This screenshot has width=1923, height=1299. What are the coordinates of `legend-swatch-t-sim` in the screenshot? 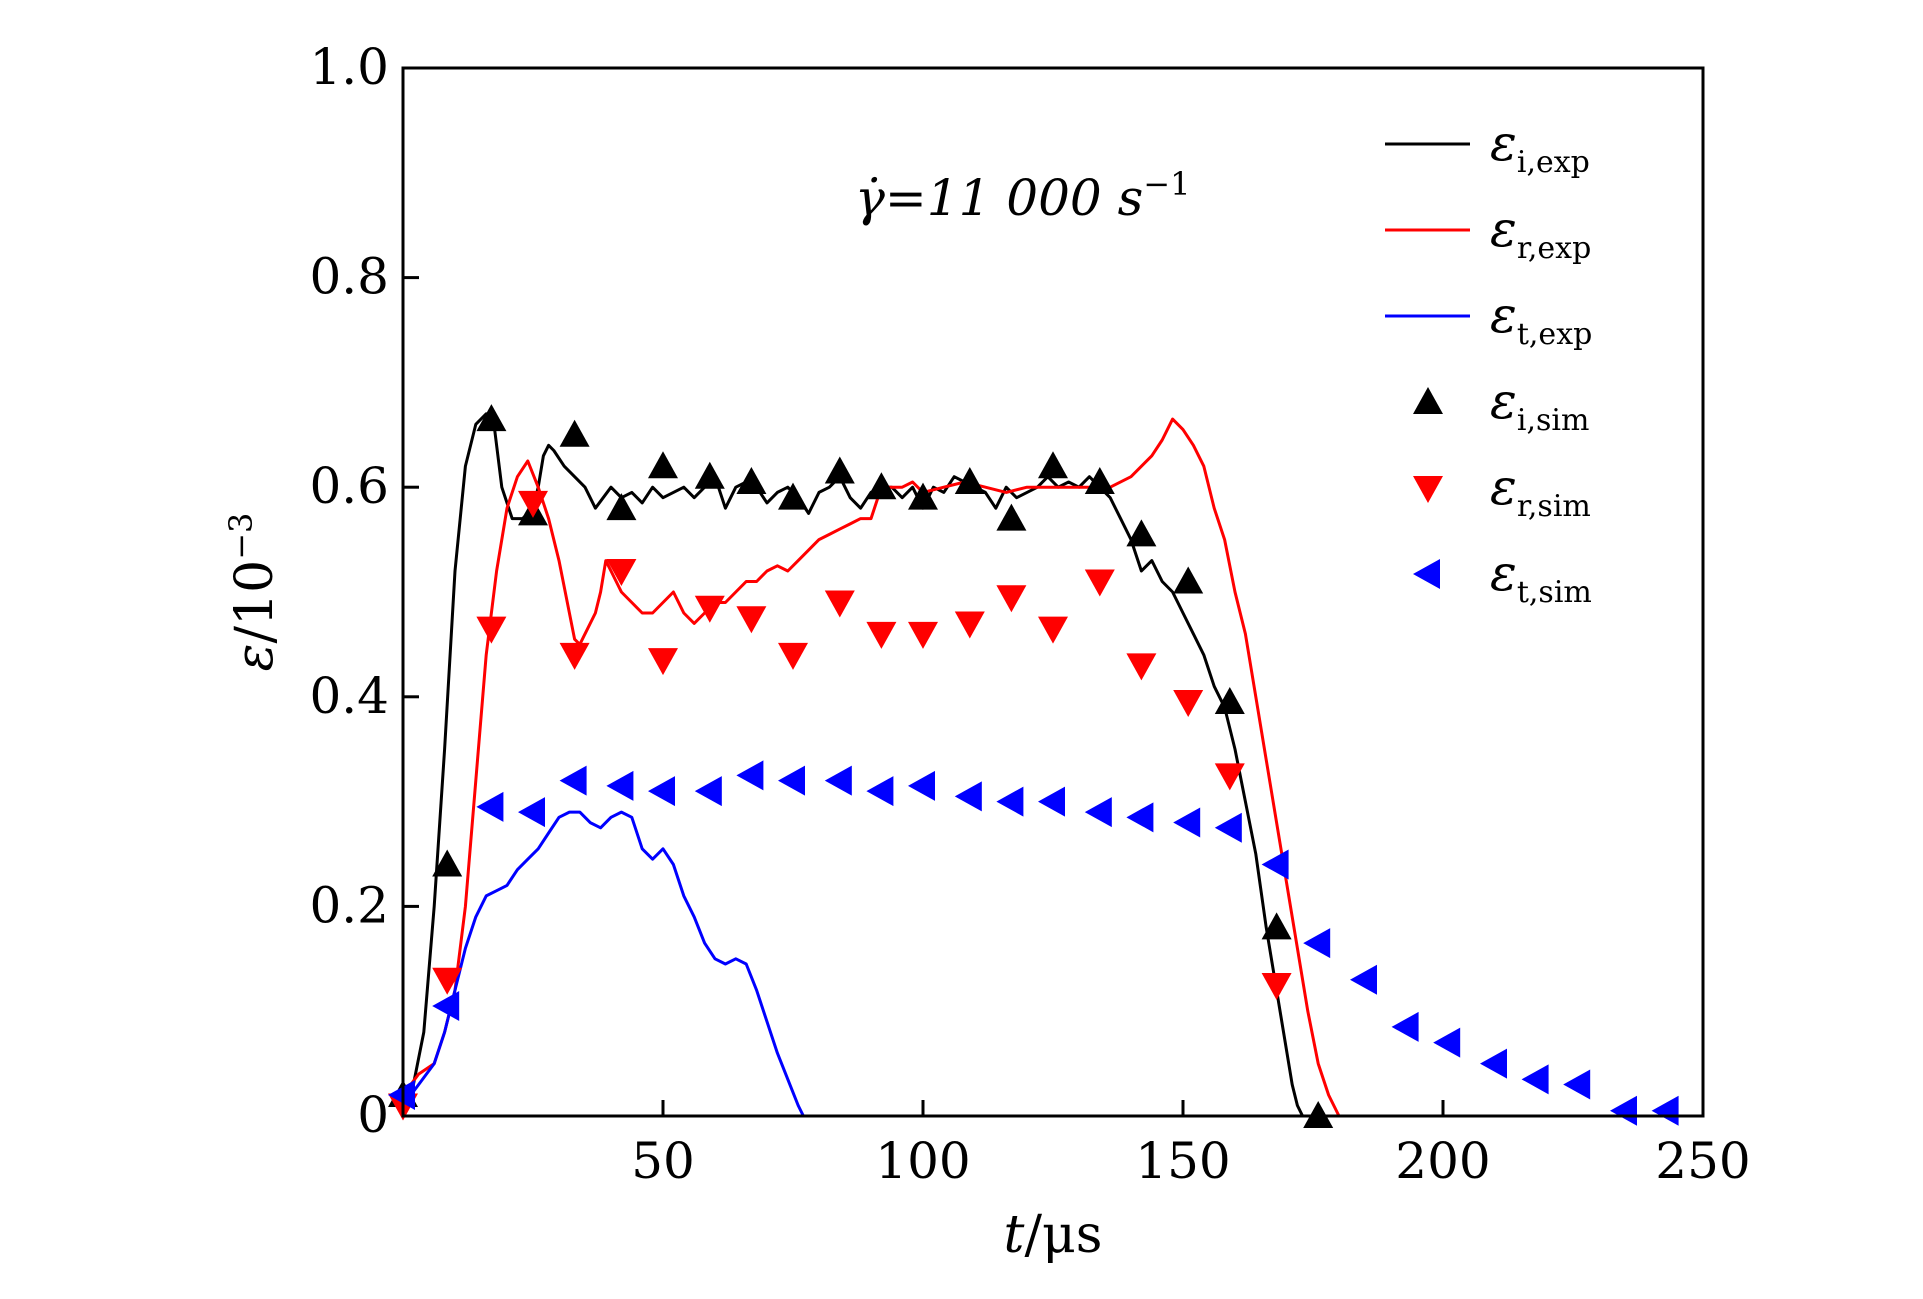 It's located at (1426, 574).